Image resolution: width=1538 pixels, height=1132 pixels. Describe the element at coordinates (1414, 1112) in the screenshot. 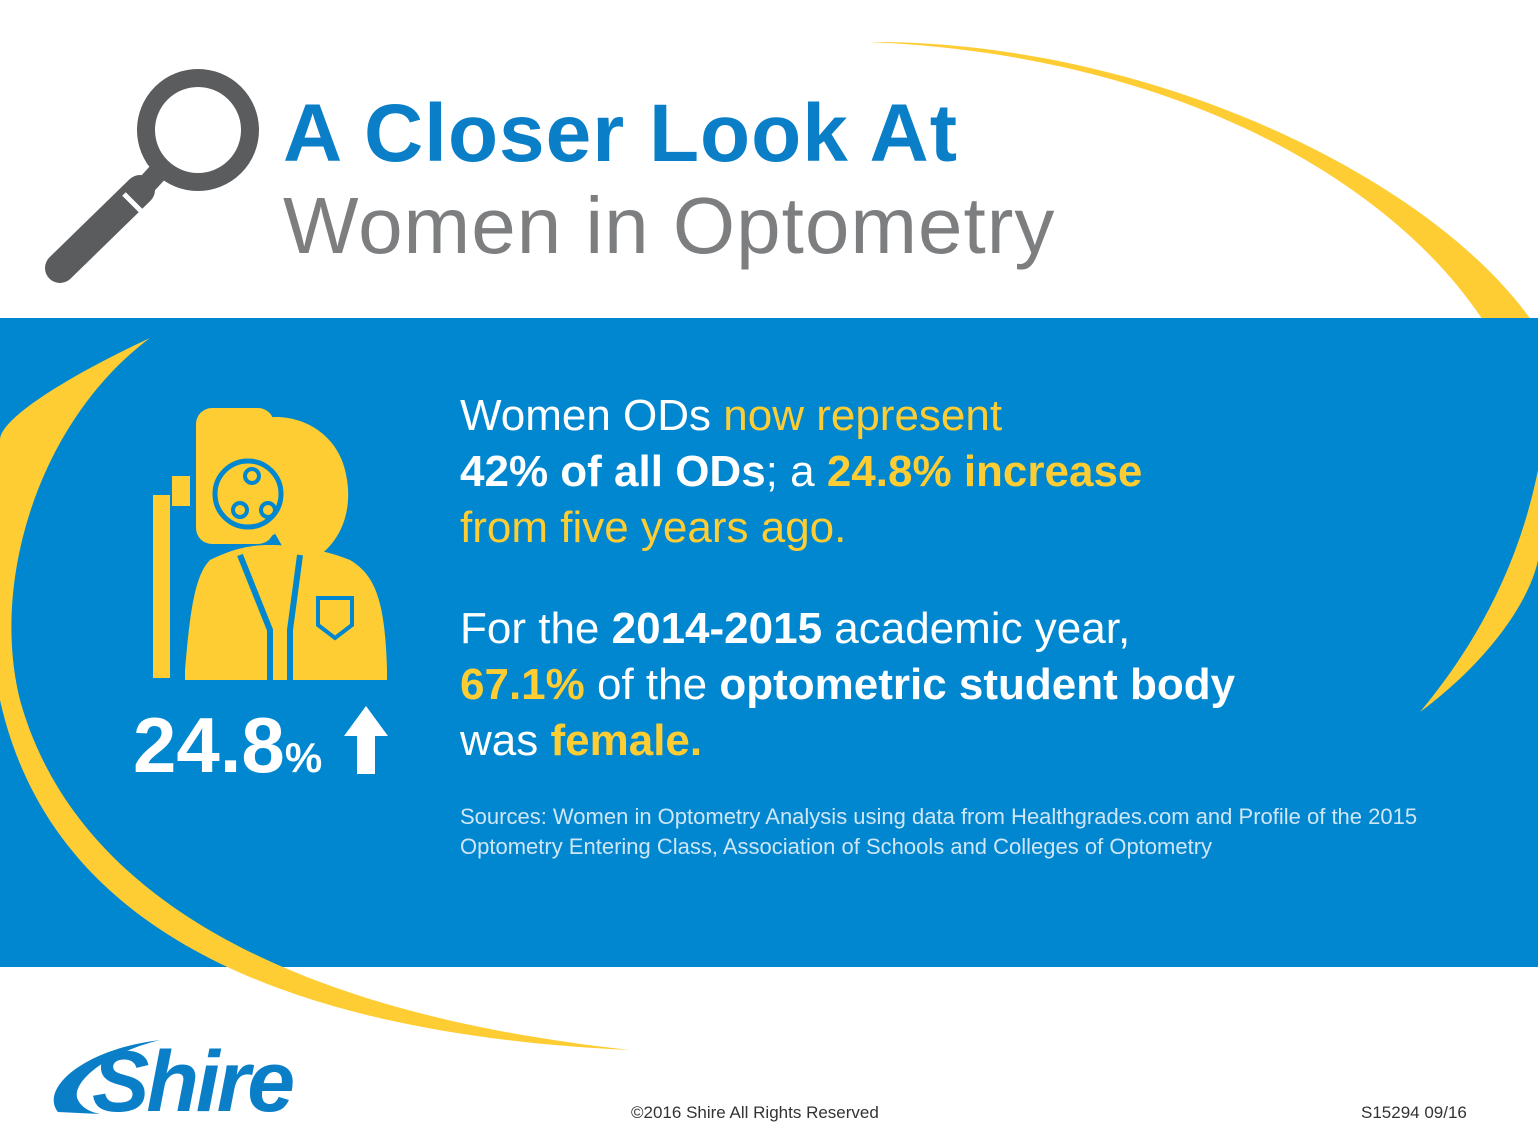

I see `document-code: S15294 09/16` at that location.